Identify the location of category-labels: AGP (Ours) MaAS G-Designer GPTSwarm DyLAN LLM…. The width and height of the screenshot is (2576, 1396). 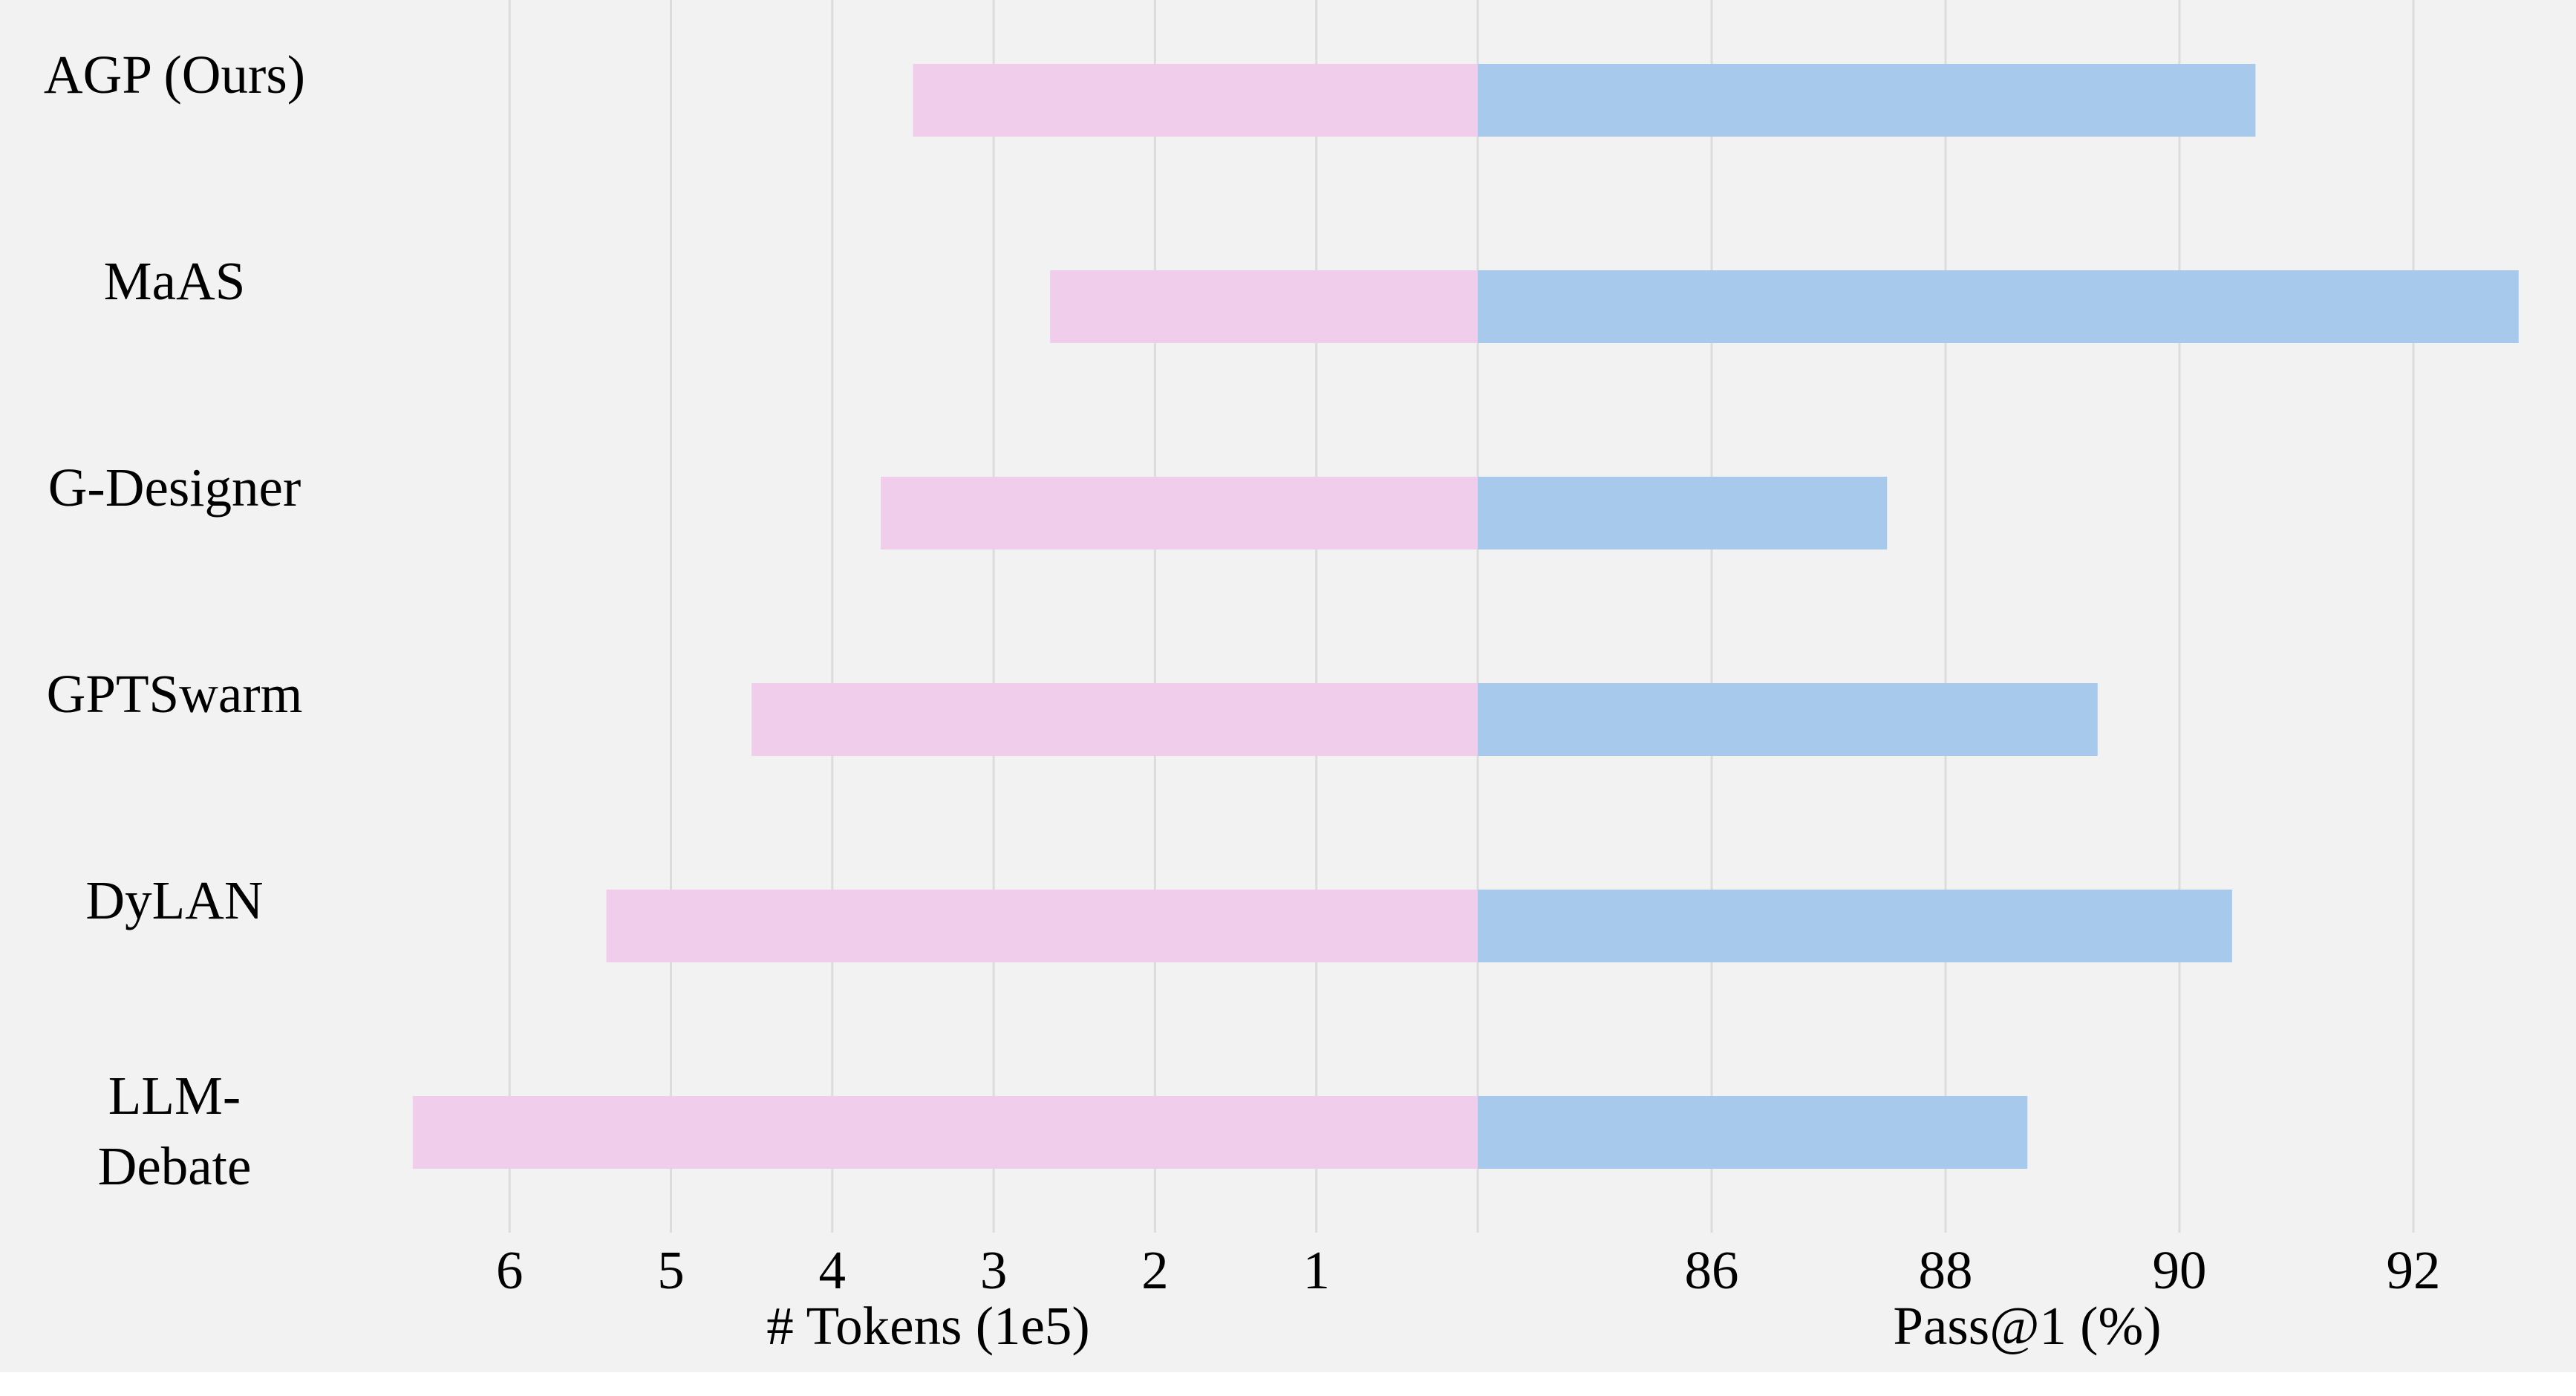
(174, 620).